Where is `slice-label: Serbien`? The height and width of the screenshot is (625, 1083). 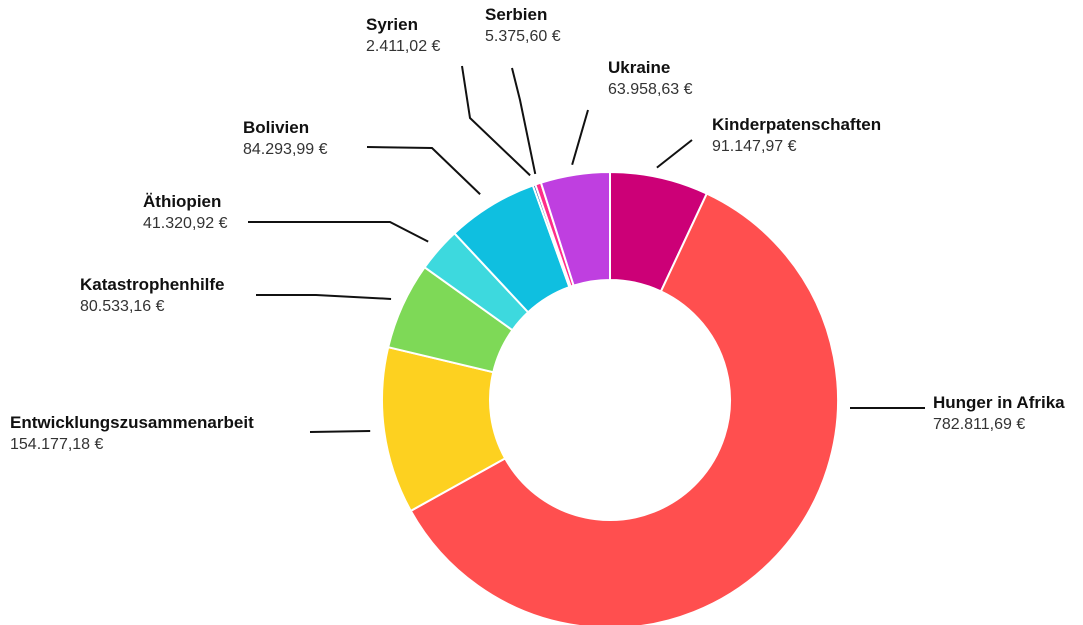 slice-label: Serbien is located at coordinates (516, 14).